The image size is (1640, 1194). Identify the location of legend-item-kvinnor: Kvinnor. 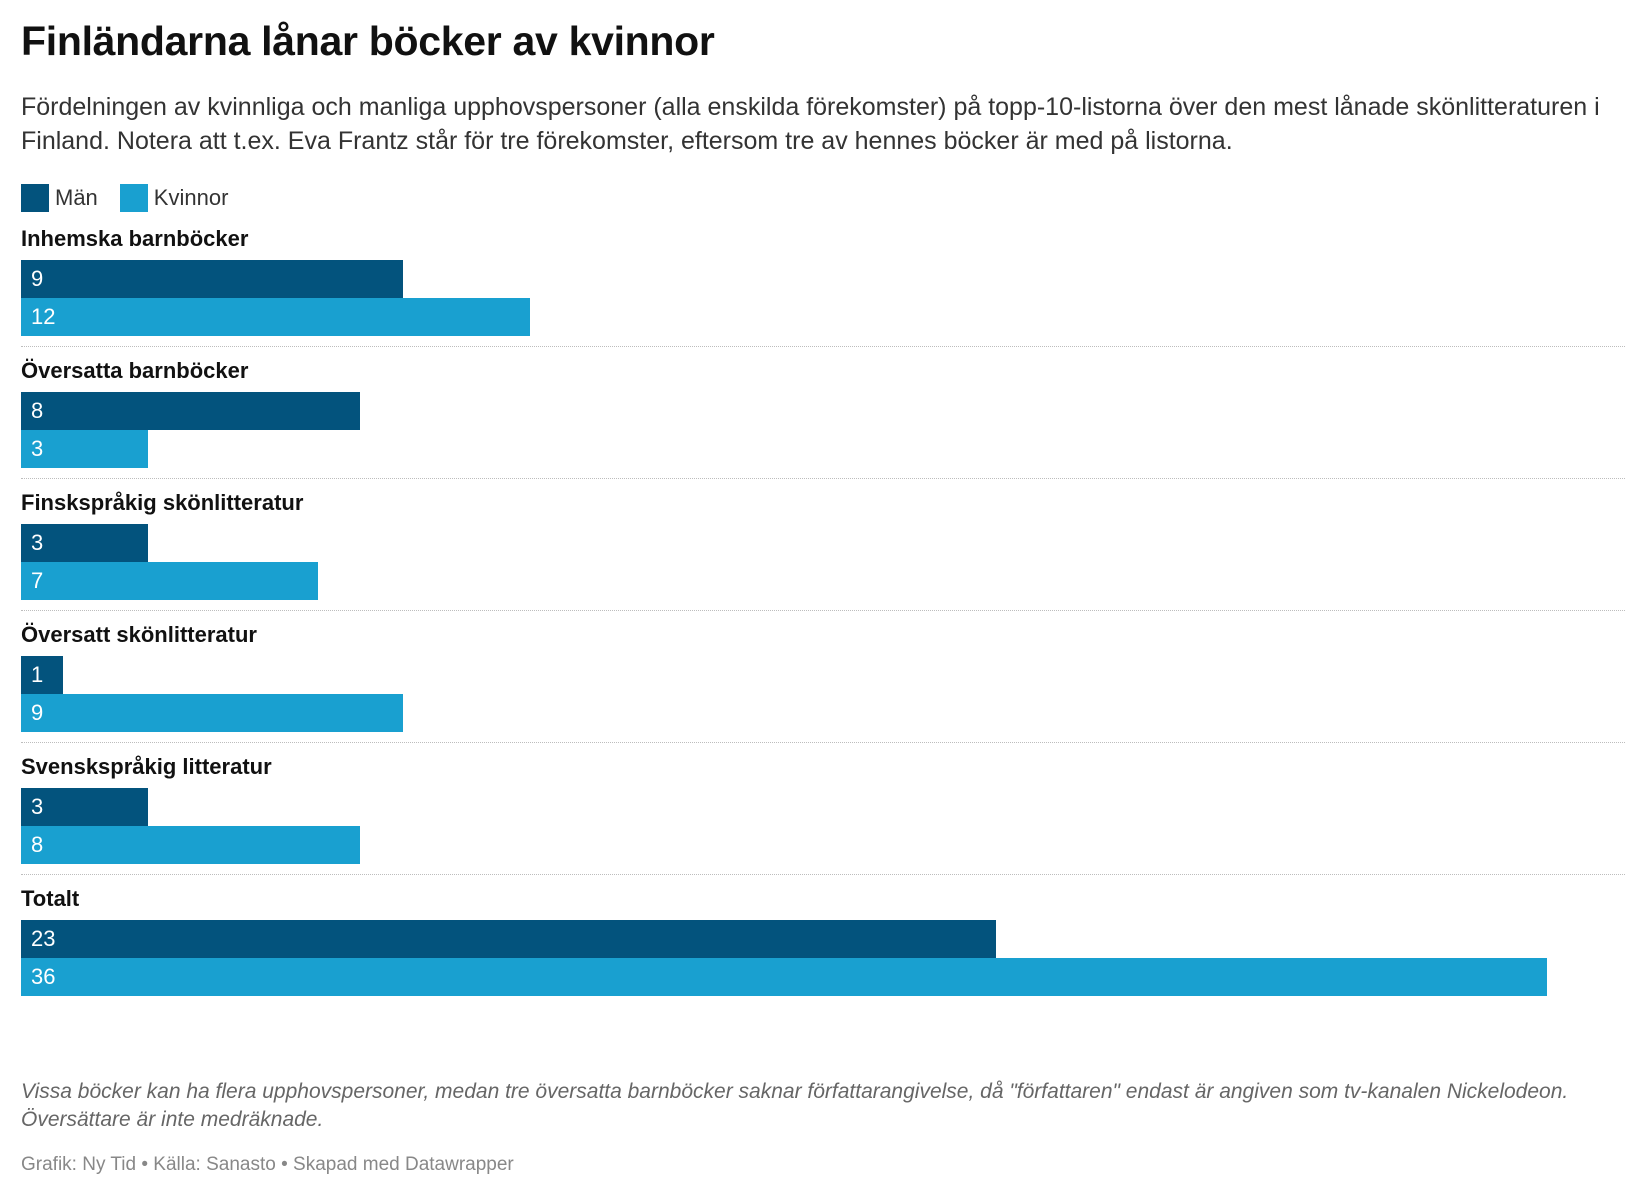
(174, 198).